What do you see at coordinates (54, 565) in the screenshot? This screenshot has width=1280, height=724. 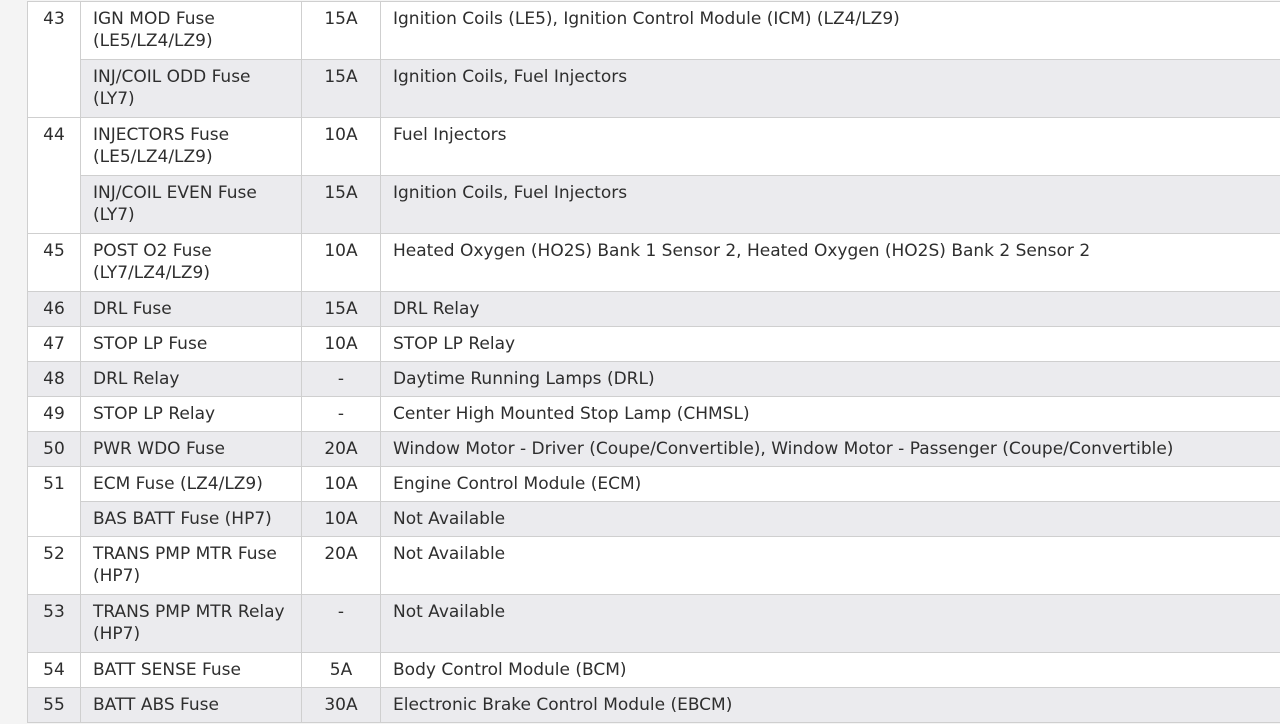 I see `fuse-number-cell: 52` at bounding box center [54, 565].